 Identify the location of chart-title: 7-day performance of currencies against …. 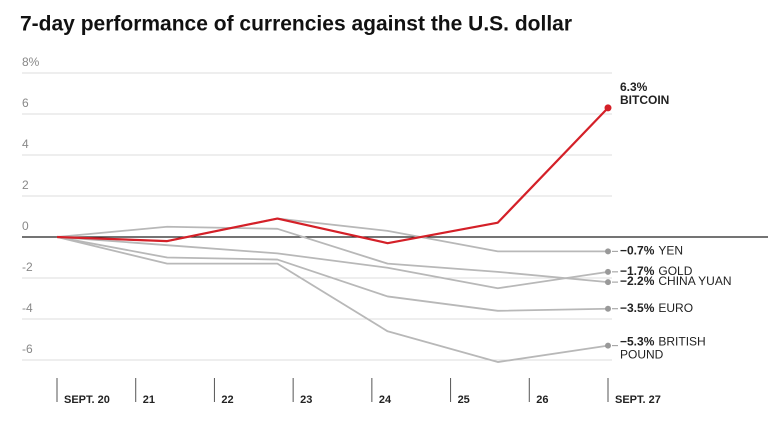
(296, 24).